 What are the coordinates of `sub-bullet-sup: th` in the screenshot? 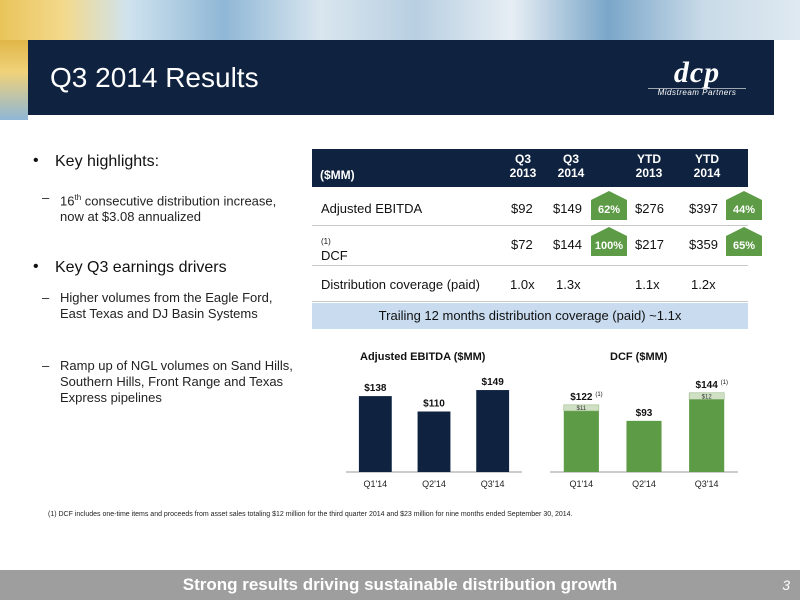 It's located at (78, 197).